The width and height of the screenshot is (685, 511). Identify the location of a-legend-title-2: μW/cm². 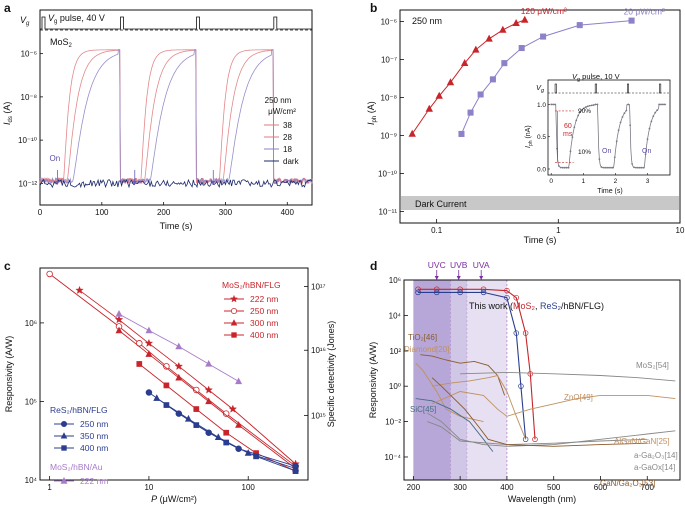
(282, 111).